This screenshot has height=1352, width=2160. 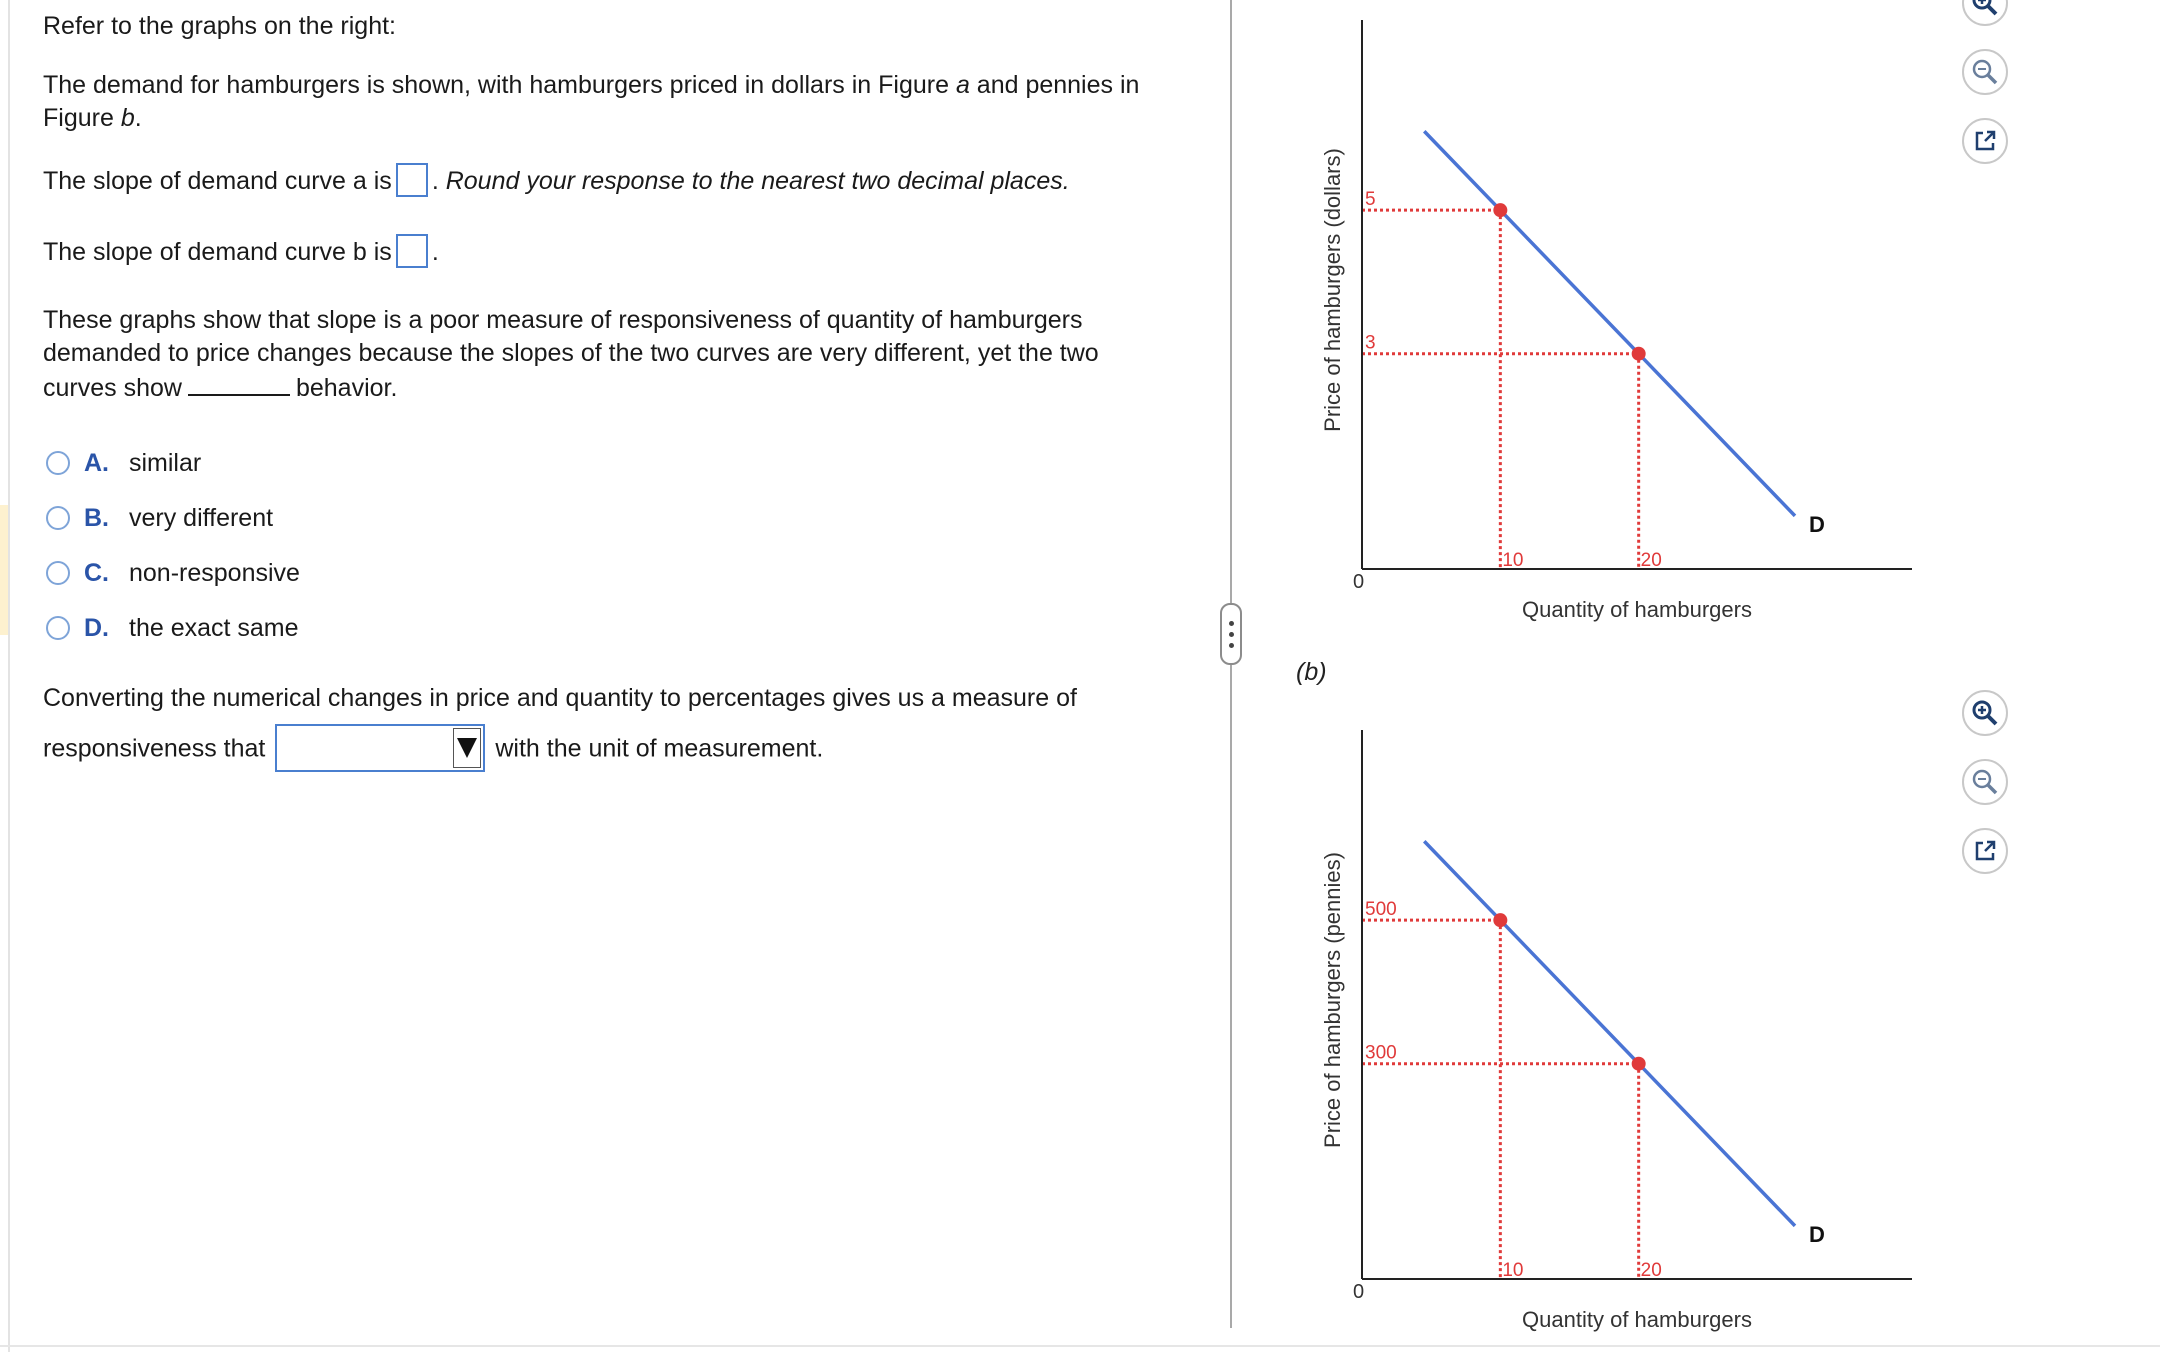 I want to click on chart-a-x-label: Quantity of hamburgers, so click(x=1637, y=609).